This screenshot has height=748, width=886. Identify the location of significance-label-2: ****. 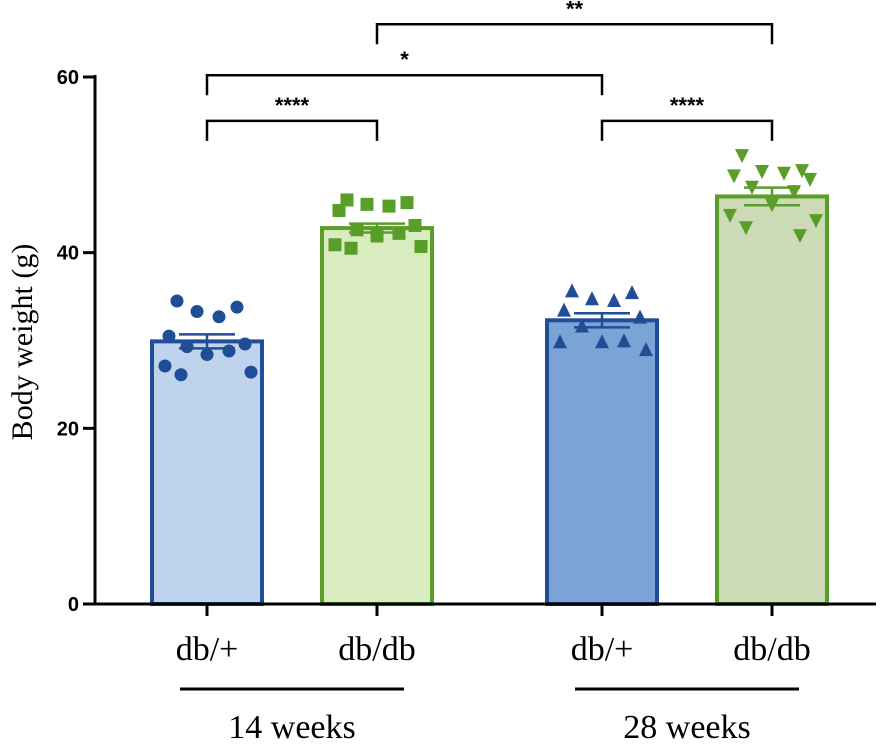
(687, 105).